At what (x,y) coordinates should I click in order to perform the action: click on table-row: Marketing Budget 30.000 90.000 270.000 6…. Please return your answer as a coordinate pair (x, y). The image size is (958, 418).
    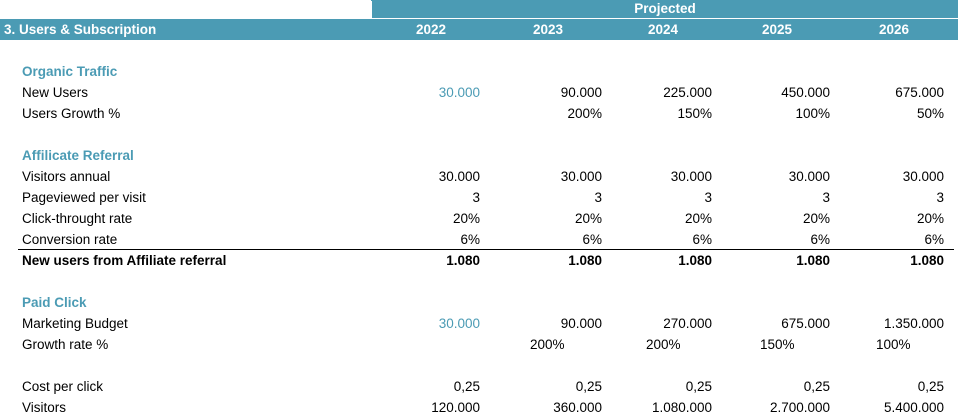
    Looking at the image, I should click on (479, 323).